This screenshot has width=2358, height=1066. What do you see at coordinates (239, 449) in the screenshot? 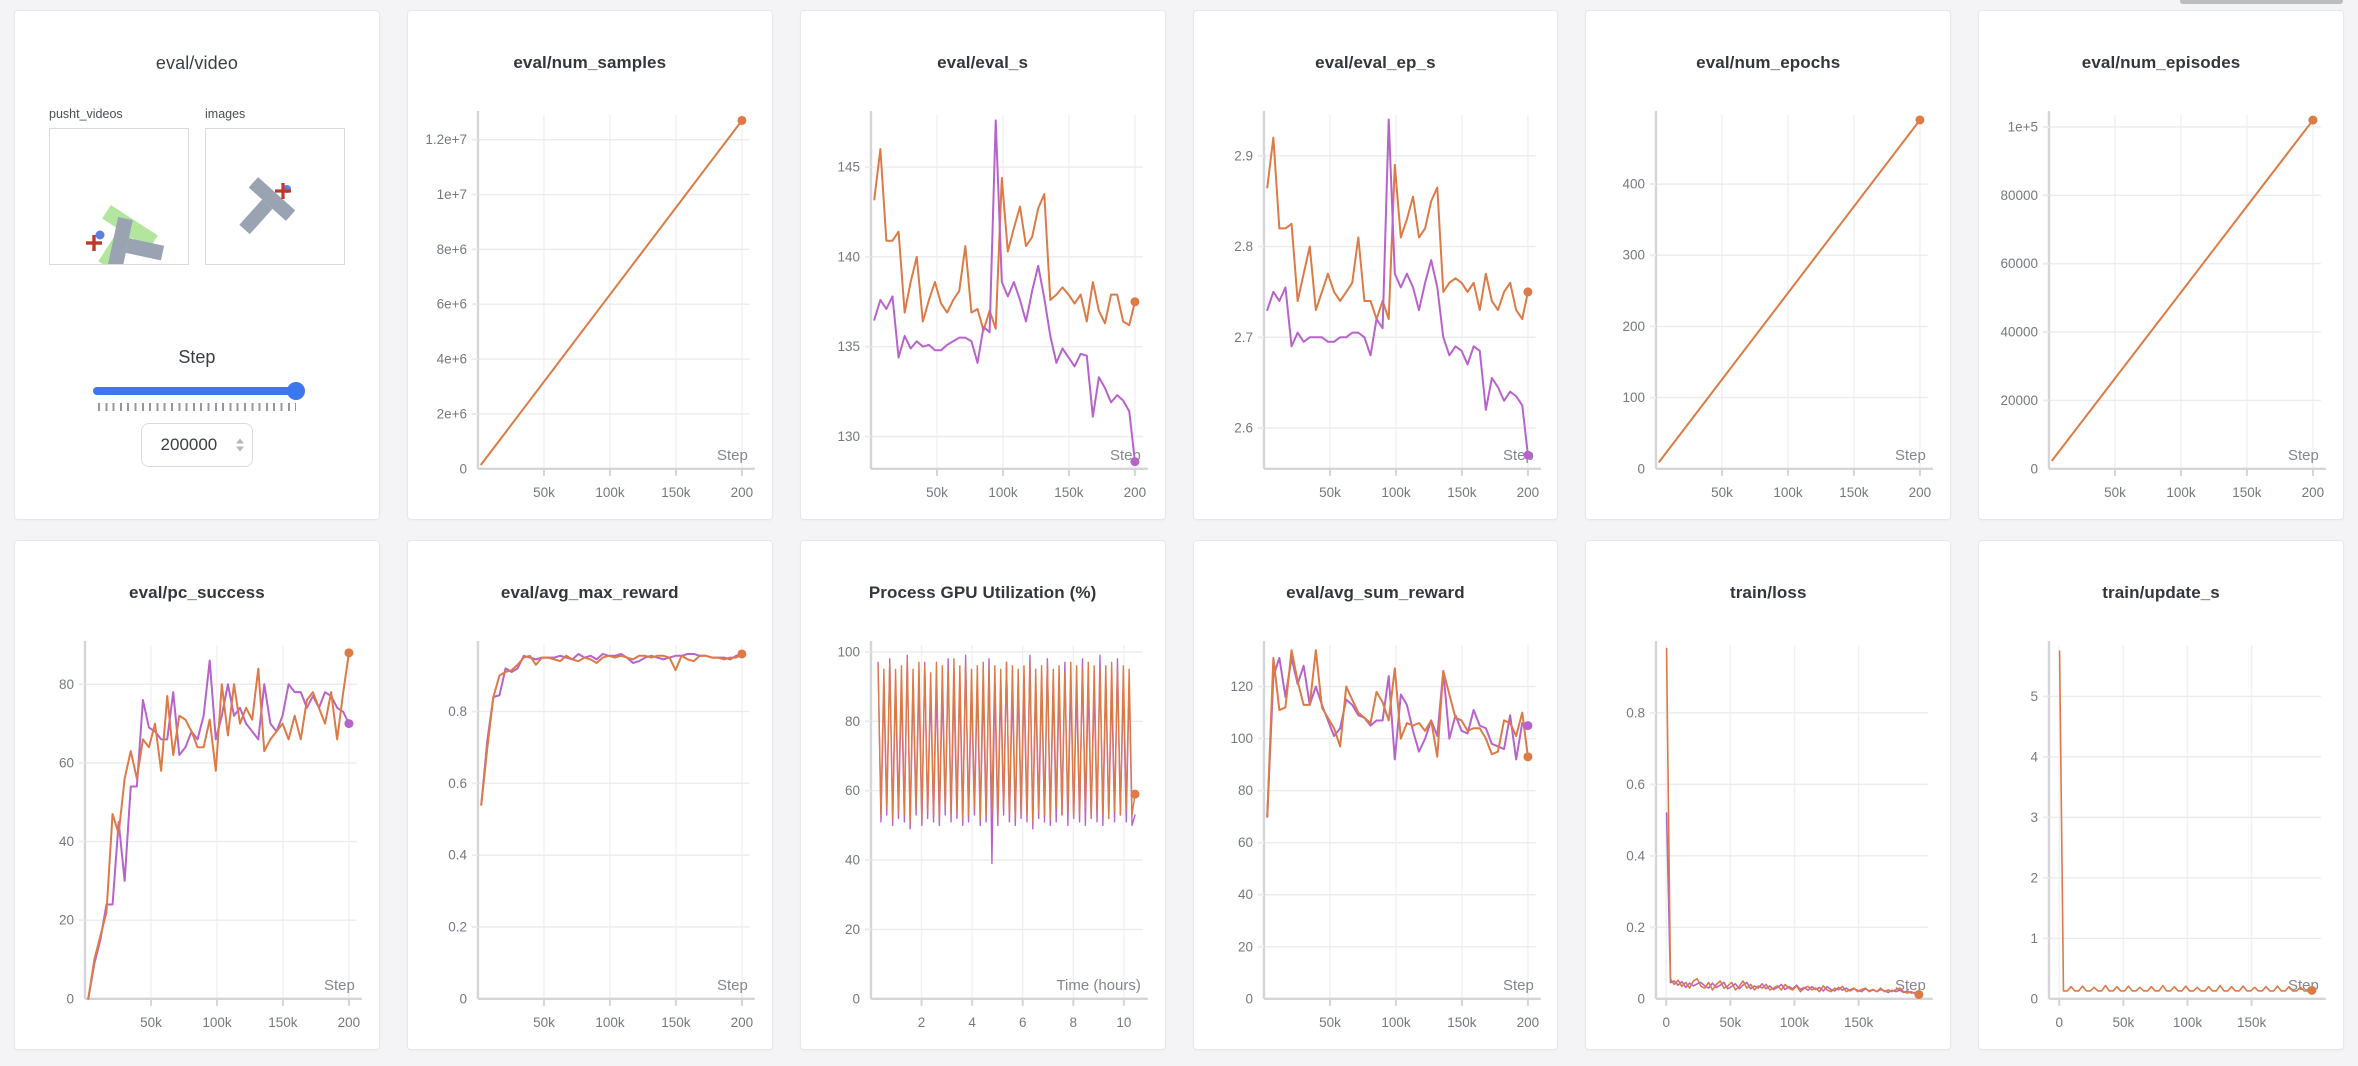
I see `step-decrement-icon` at bounding box center [239, 449].